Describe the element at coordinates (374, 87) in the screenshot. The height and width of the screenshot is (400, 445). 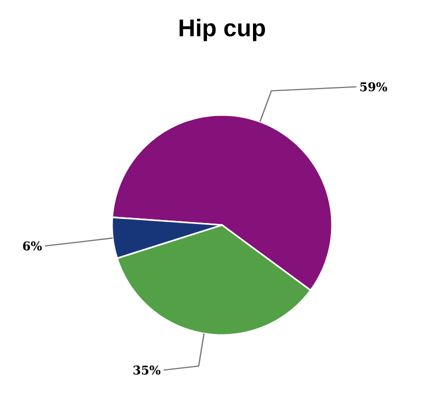
I see `data-label: 59%` at that location.